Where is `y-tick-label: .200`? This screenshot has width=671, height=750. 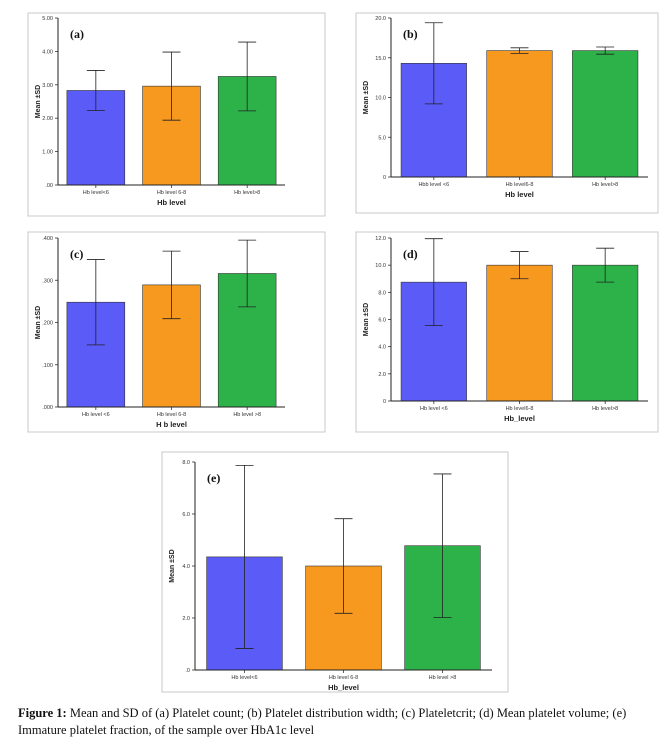 y-tick-label: .200 is located at coordinates (47, 324).